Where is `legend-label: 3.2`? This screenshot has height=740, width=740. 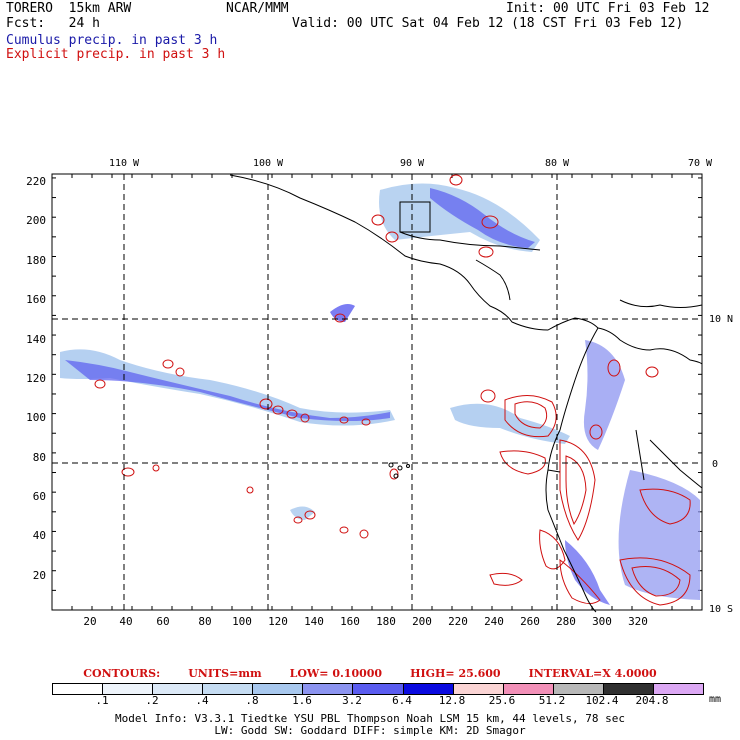 legend-label: 3.2 is located at coordinates (352, 700).